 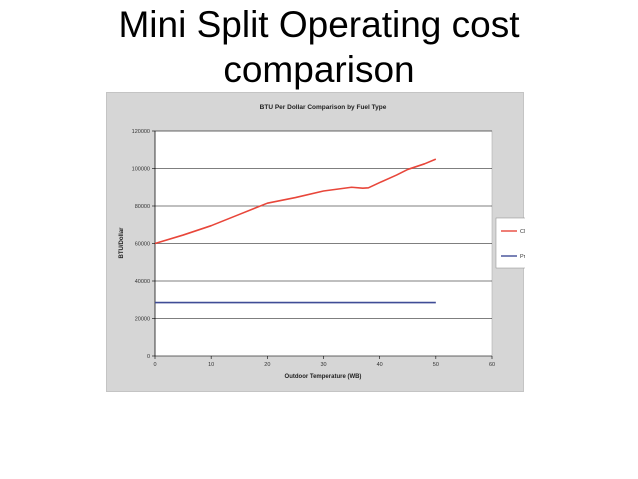 I want to click on x-tick-label: 60, so click(x=492, y=365).